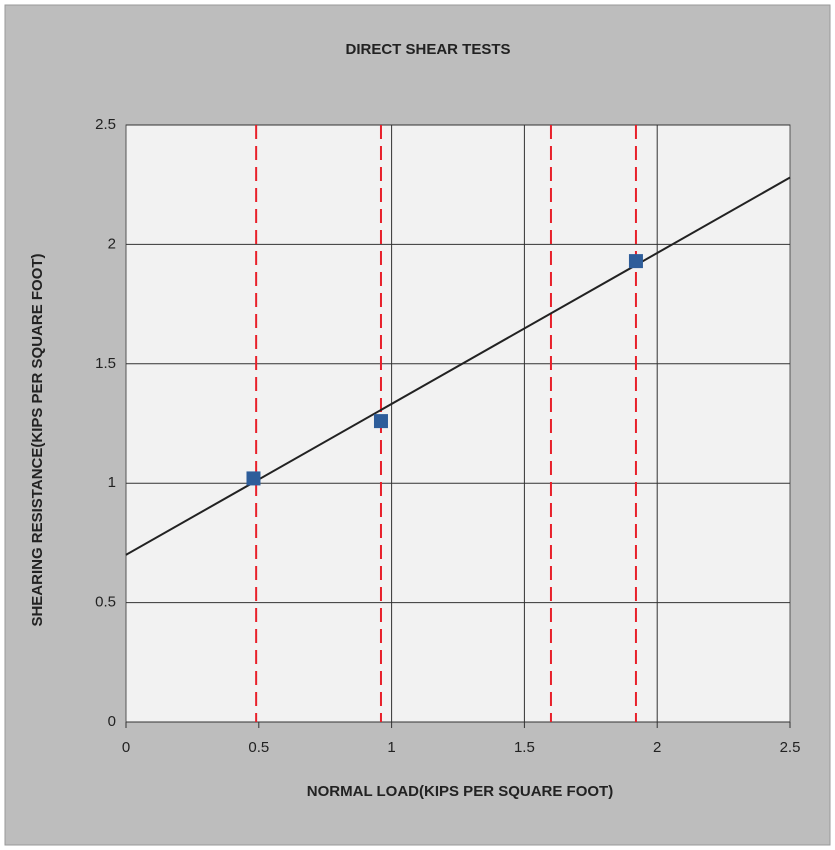 The image size is (835, 850). What do you see at coordinates (391, 747) in the screenshot?
I see `x-tick-label: 1` at bounding box center [391, 747].